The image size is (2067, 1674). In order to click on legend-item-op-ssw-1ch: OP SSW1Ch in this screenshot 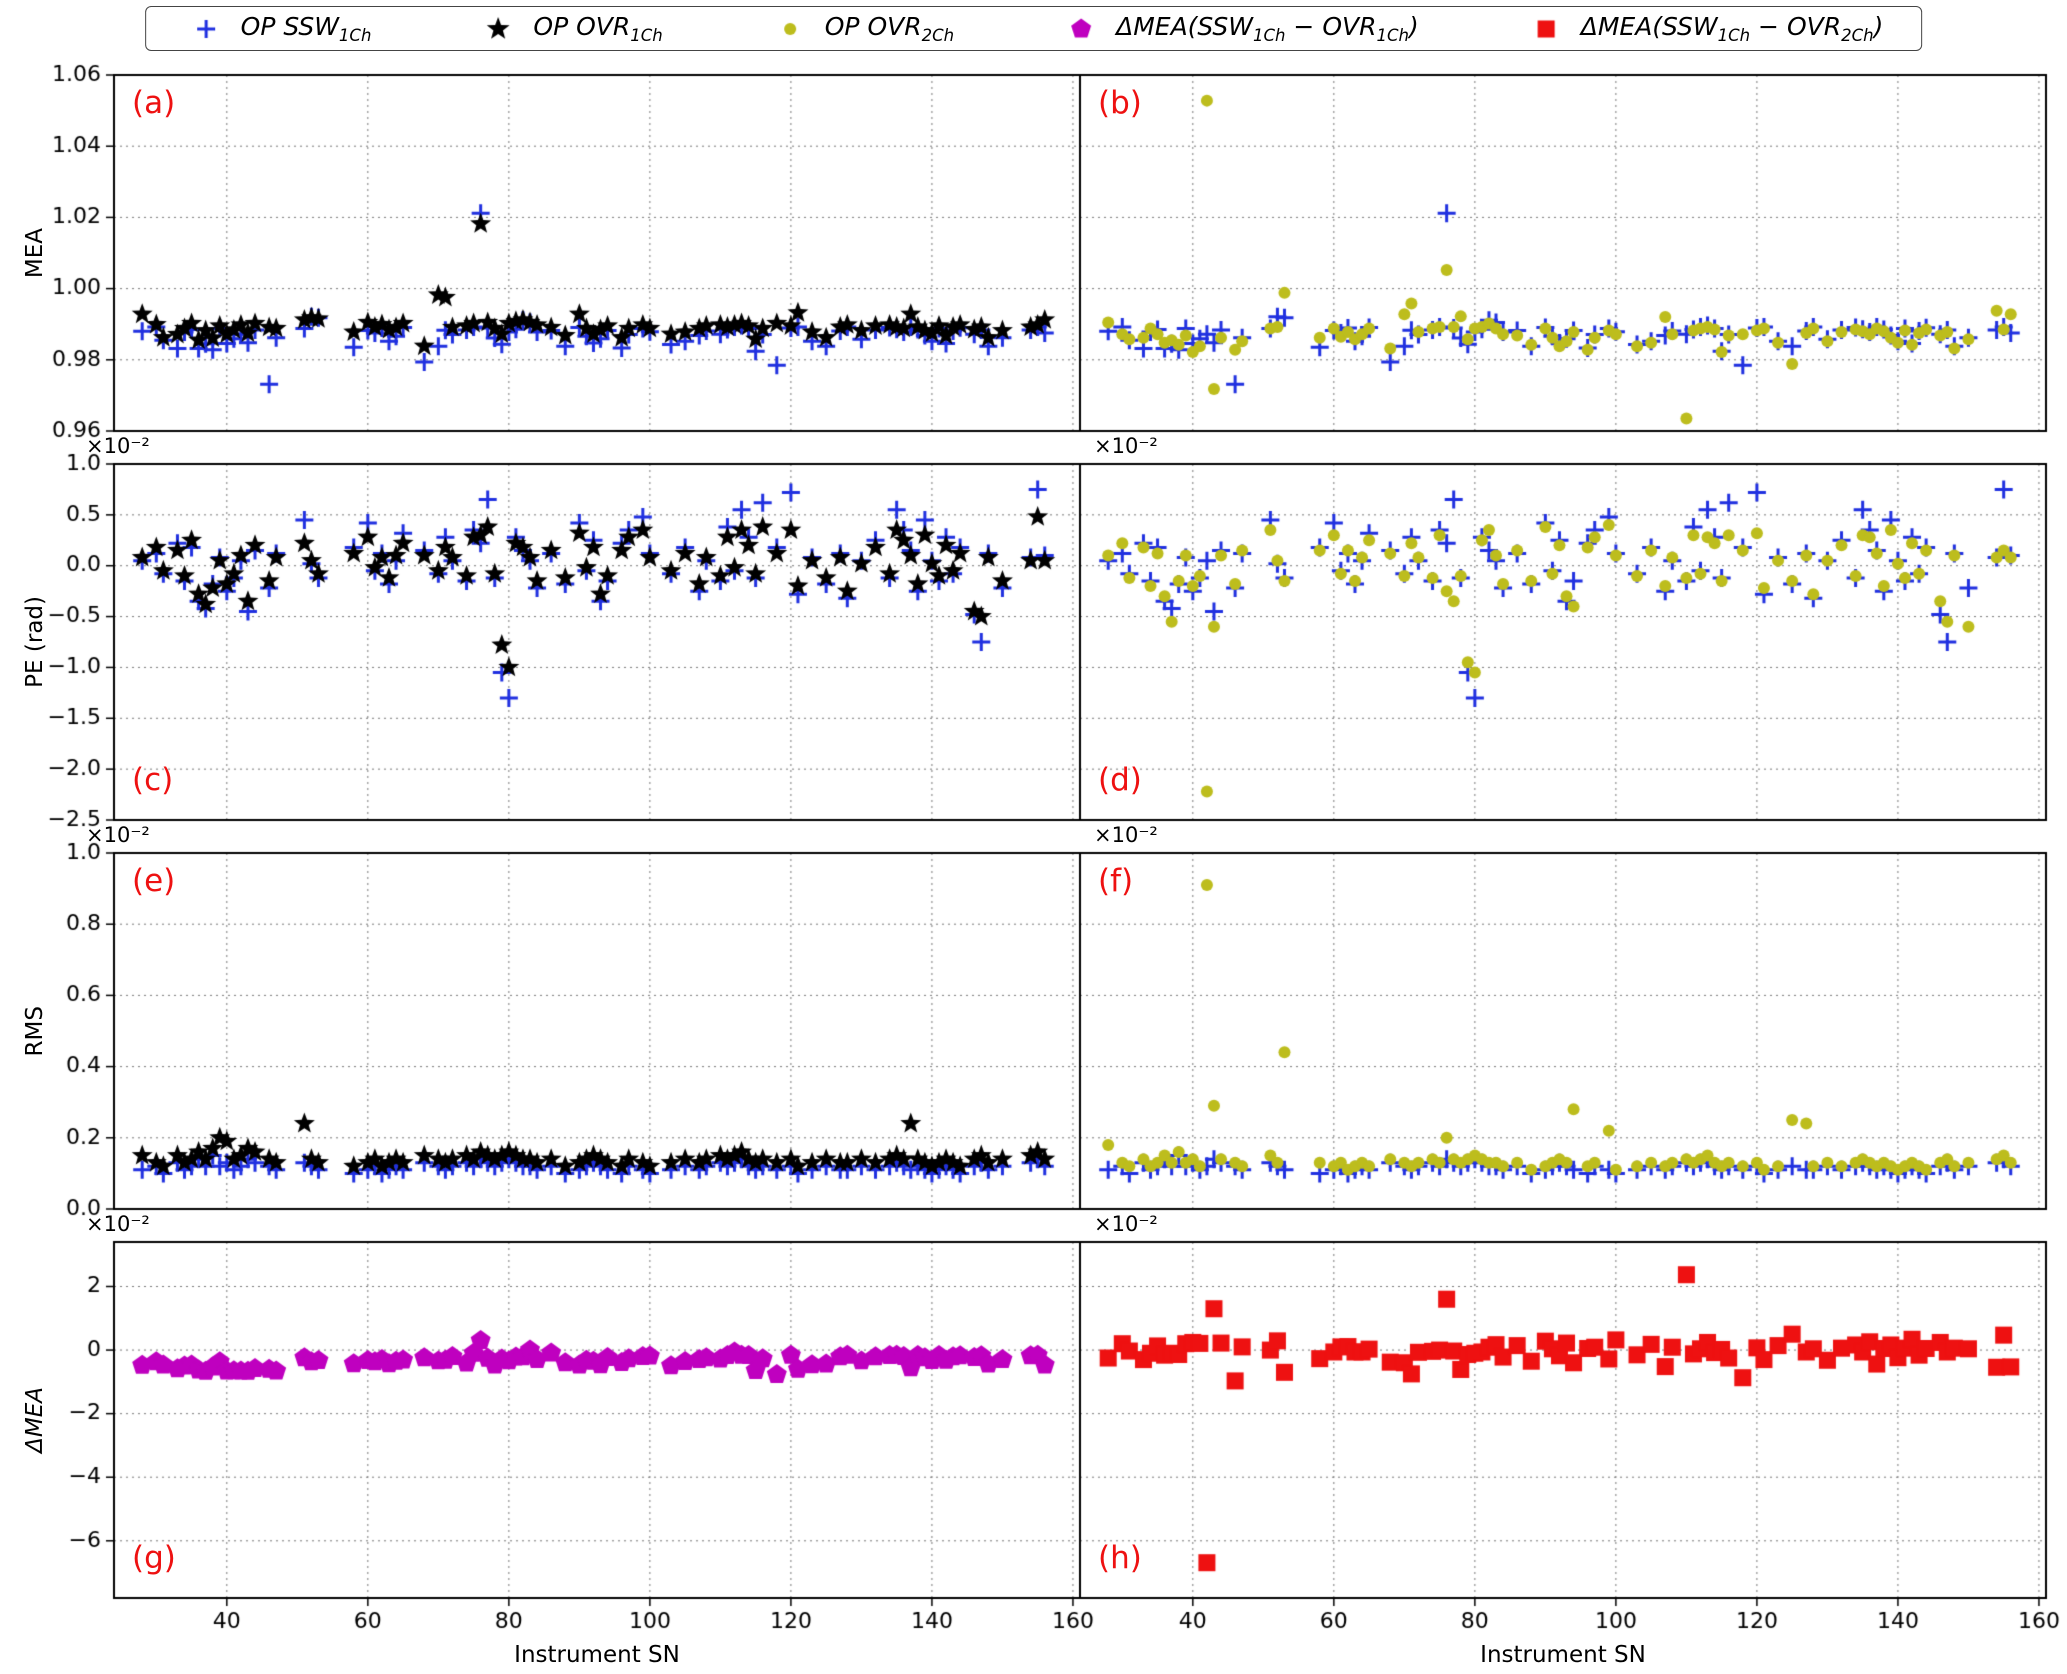, I will do `click(277, 28)`.